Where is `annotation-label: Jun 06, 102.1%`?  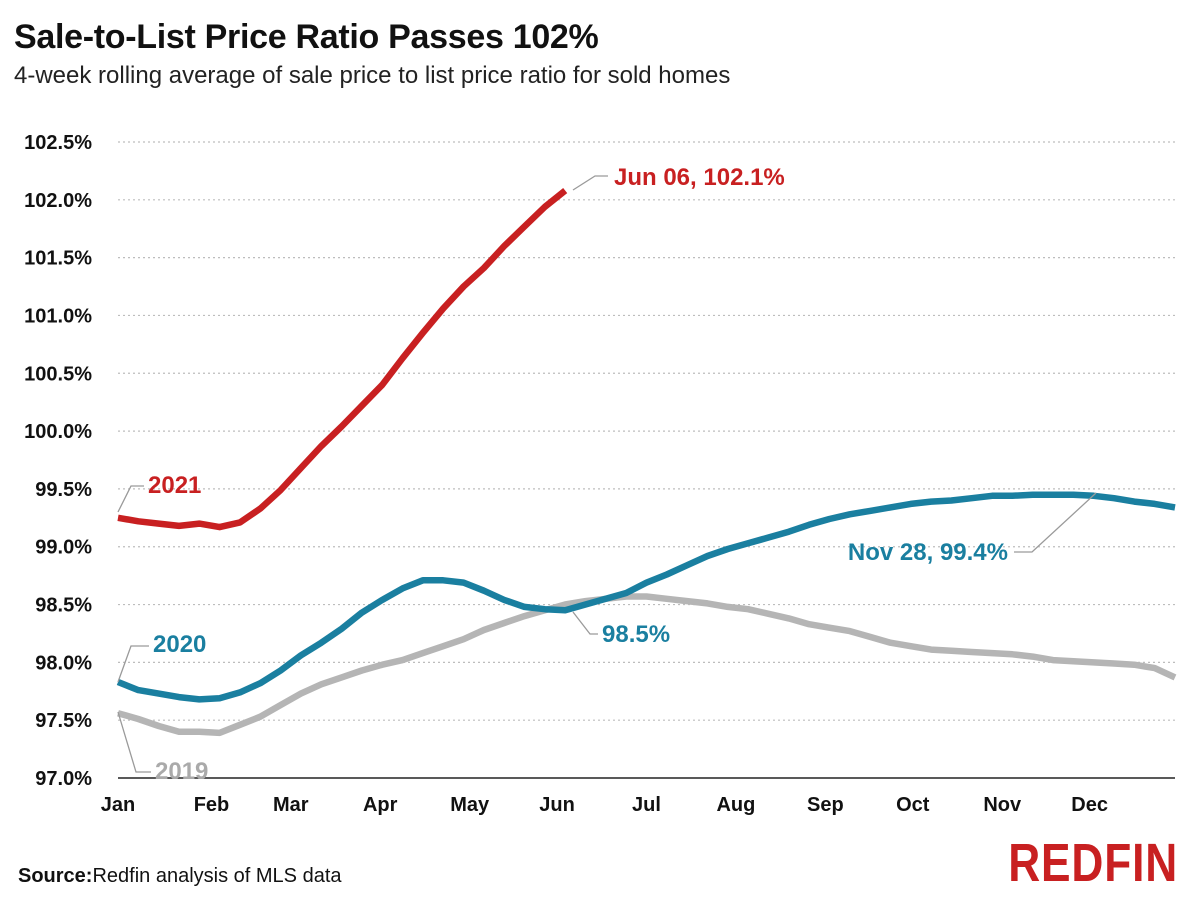 annotation-label: Jun 06, 102.1% is located at coordinates (699, 177).